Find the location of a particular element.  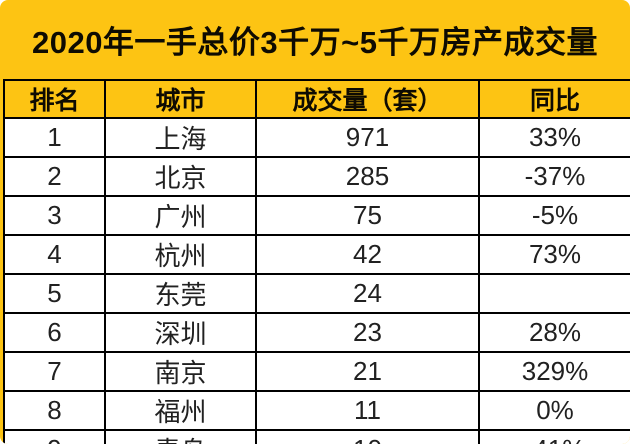

table-row: 2 北京 285 -37% is located at coordinates (316, 176).